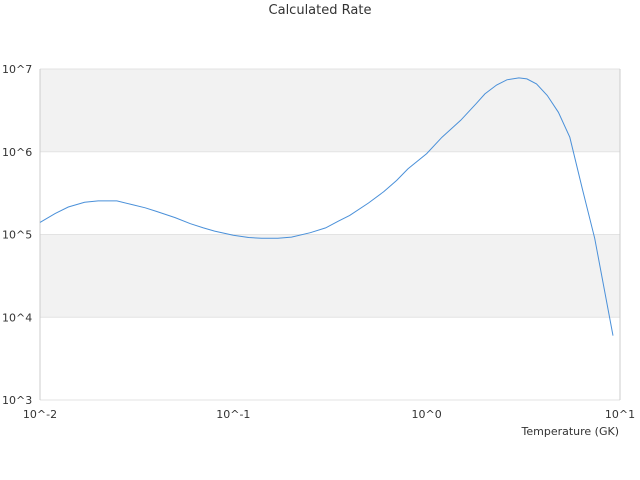  Describe the element at coordinates (427, 414) in the screenshot. I see `x-tick-label: 10^0` at that location.